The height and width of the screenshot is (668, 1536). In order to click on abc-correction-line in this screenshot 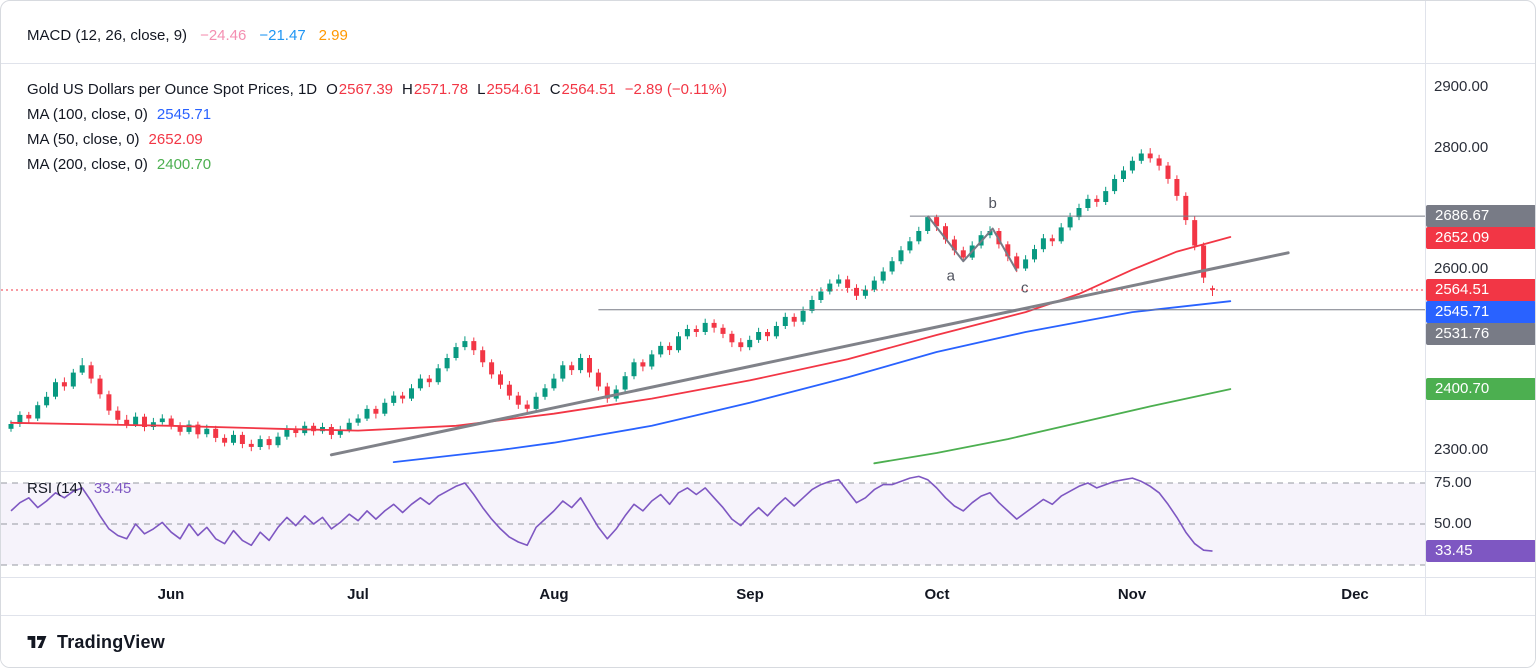, I will do `click(972, 243)`.